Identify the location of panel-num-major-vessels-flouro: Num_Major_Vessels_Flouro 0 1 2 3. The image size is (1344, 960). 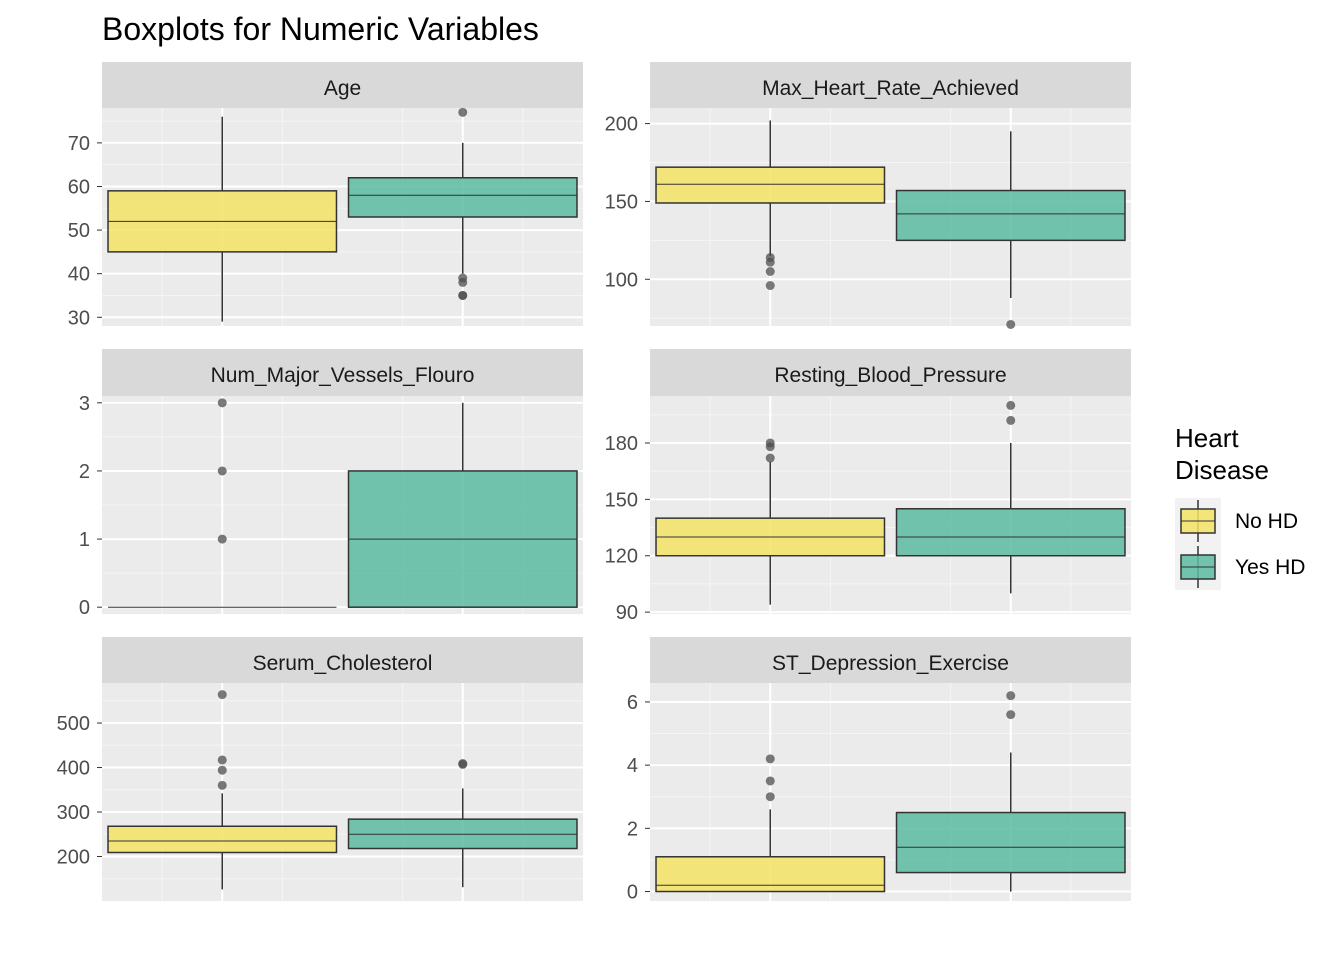
(331, 484).